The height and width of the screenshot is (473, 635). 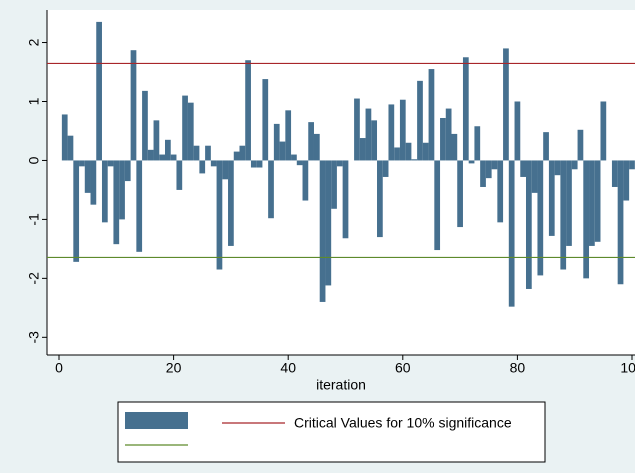 I want to click on y-tick-label: 2, so click(x=34, y=42).